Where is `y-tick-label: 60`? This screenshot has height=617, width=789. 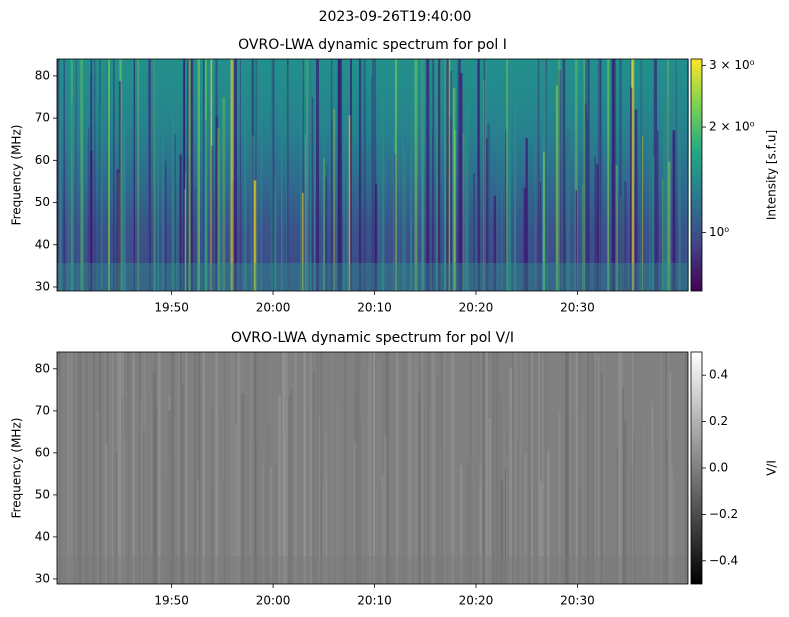
y-tick-label: 60 is located at coordinates (42, 160).